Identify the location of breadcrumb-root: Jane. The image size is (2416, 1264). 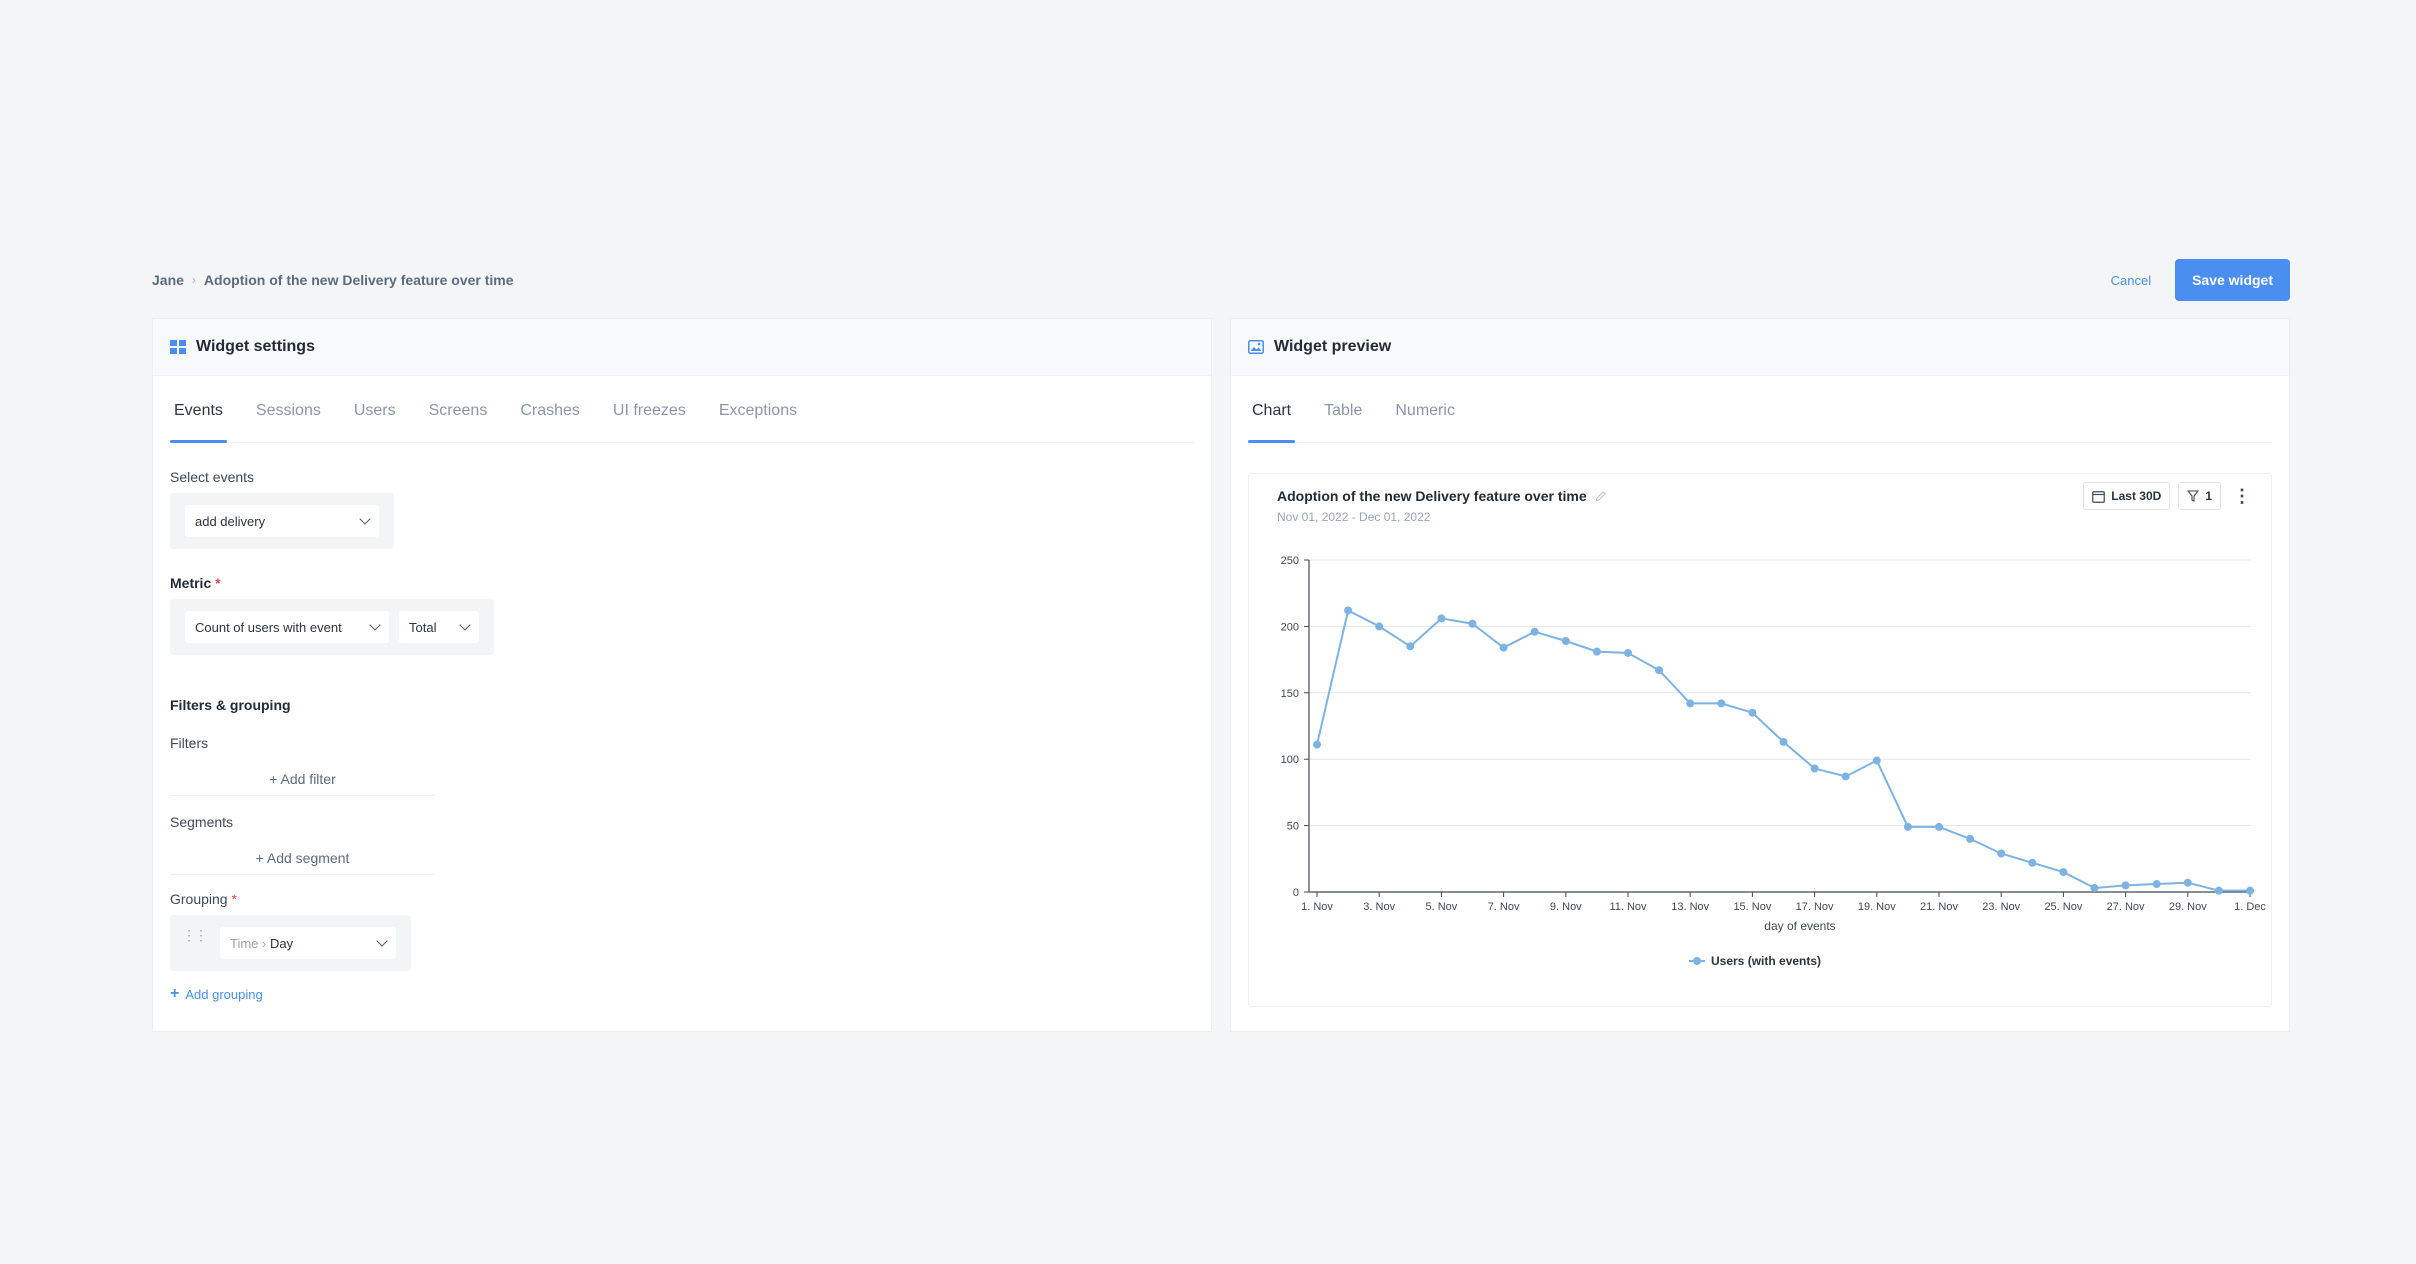
(168, 280).